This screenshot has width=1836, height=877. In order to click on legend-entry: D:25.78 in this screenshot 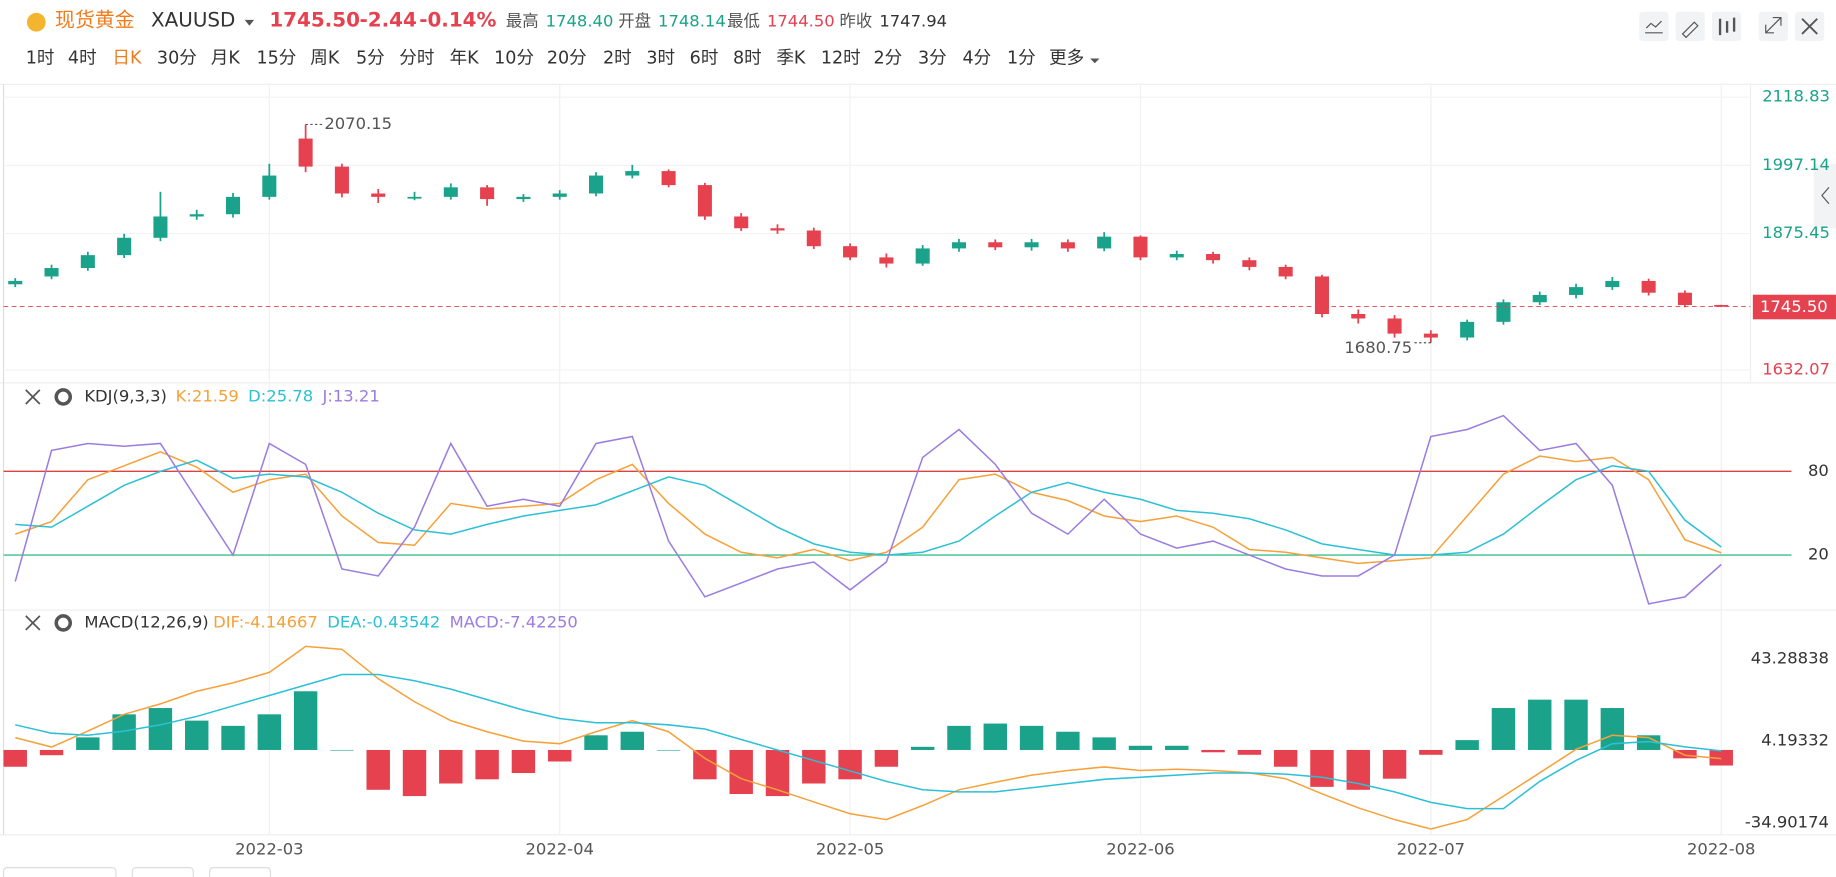, I will do `click(280, 395)`.